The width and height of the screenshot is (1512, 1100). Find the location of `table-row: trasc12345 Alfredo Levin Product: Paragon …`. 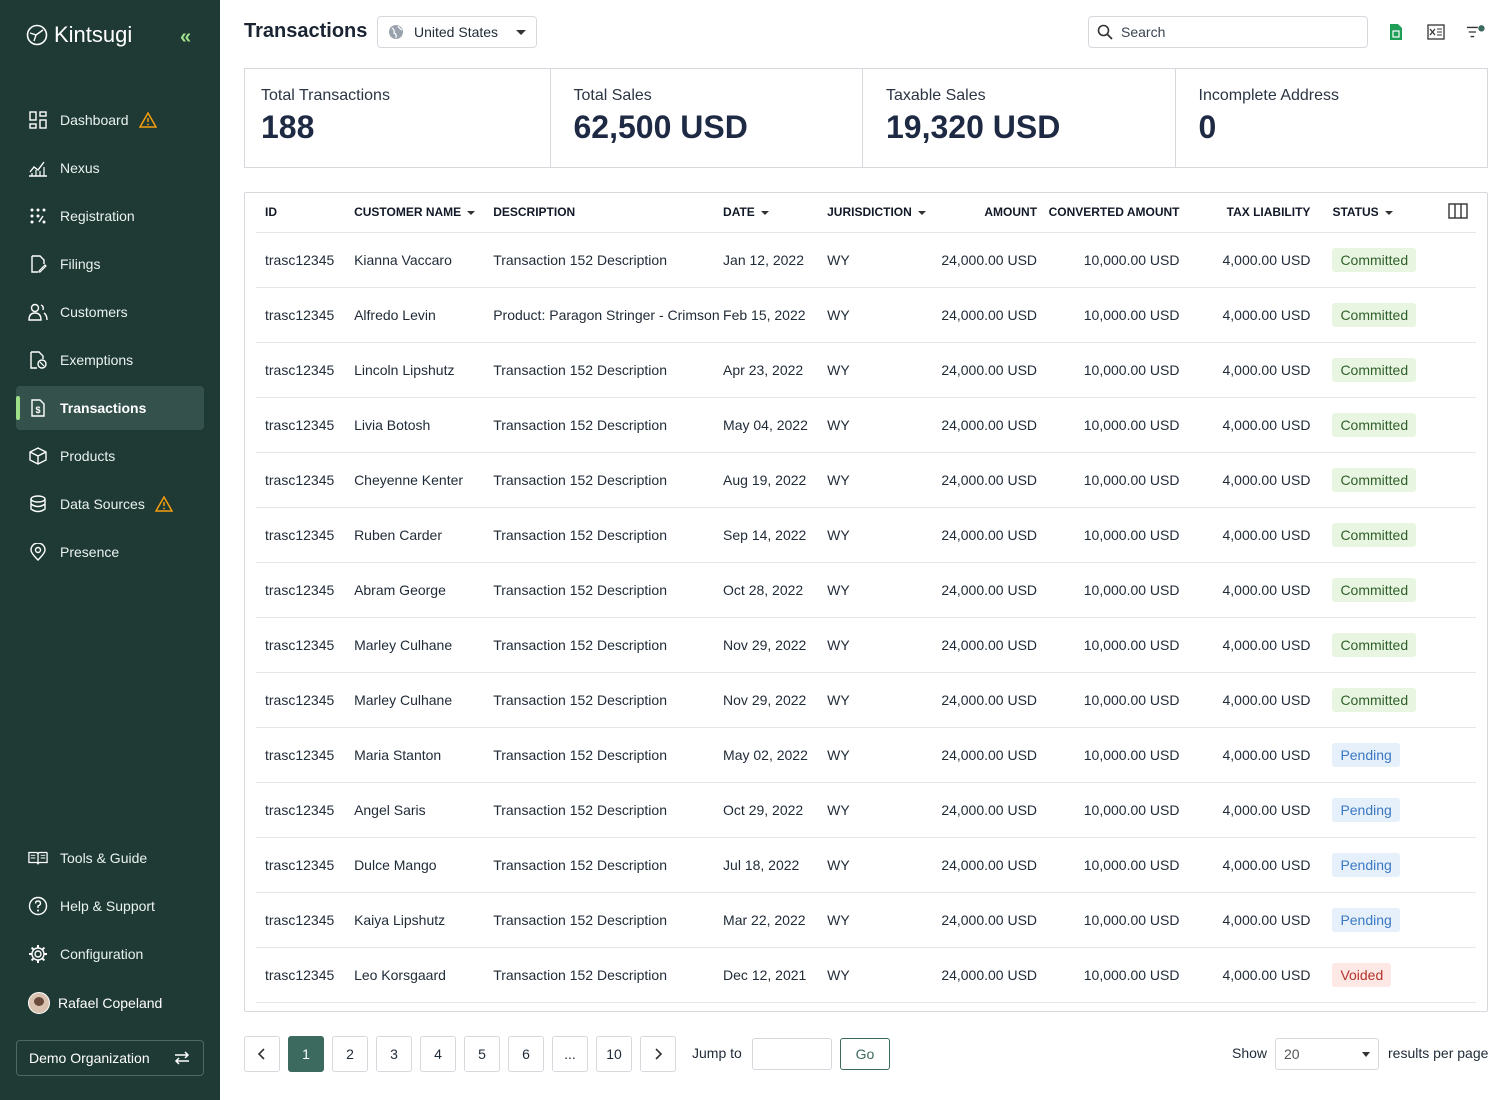

table-row: trasc12345 Alfredo Levin Product: Paragon … is located at coordinates (866, 315).